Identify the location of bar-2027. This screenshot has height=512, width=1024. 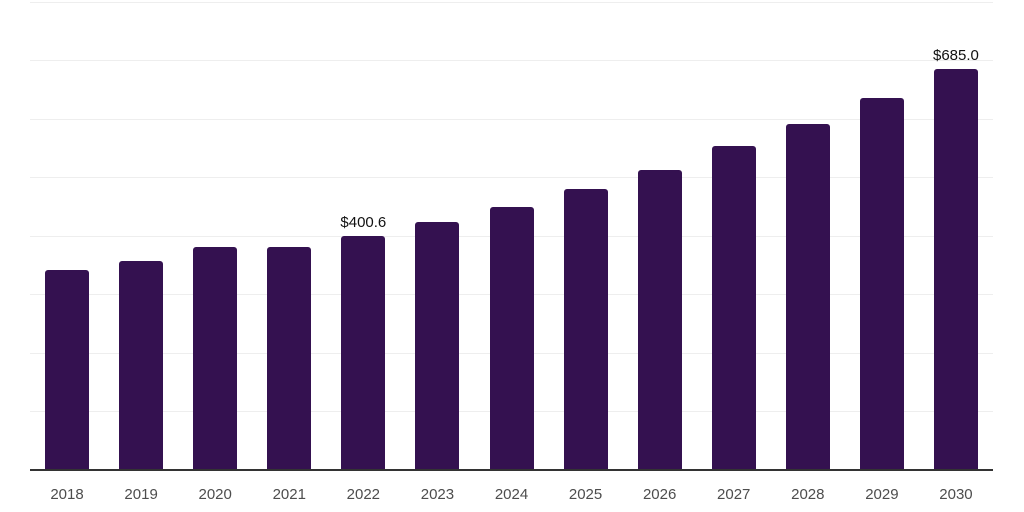
(733, 308).